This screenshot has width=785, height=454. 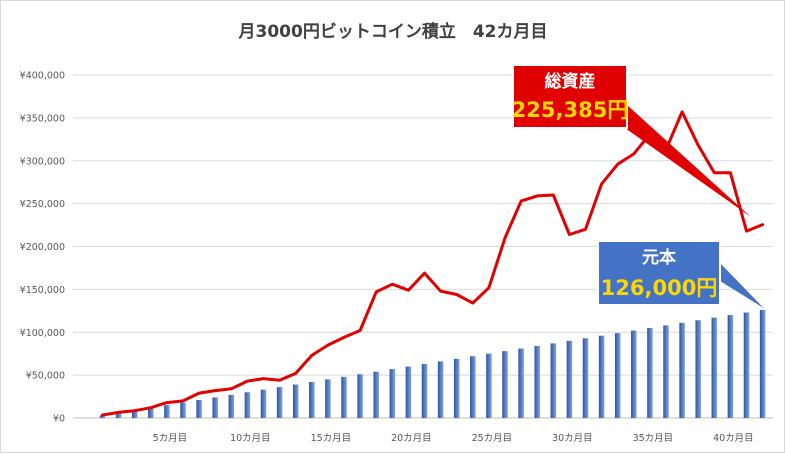 What do you see at coordinates (742, 285) in the screenshot?
I see `principal-callout-pointer` at bounding box center [742, 285].